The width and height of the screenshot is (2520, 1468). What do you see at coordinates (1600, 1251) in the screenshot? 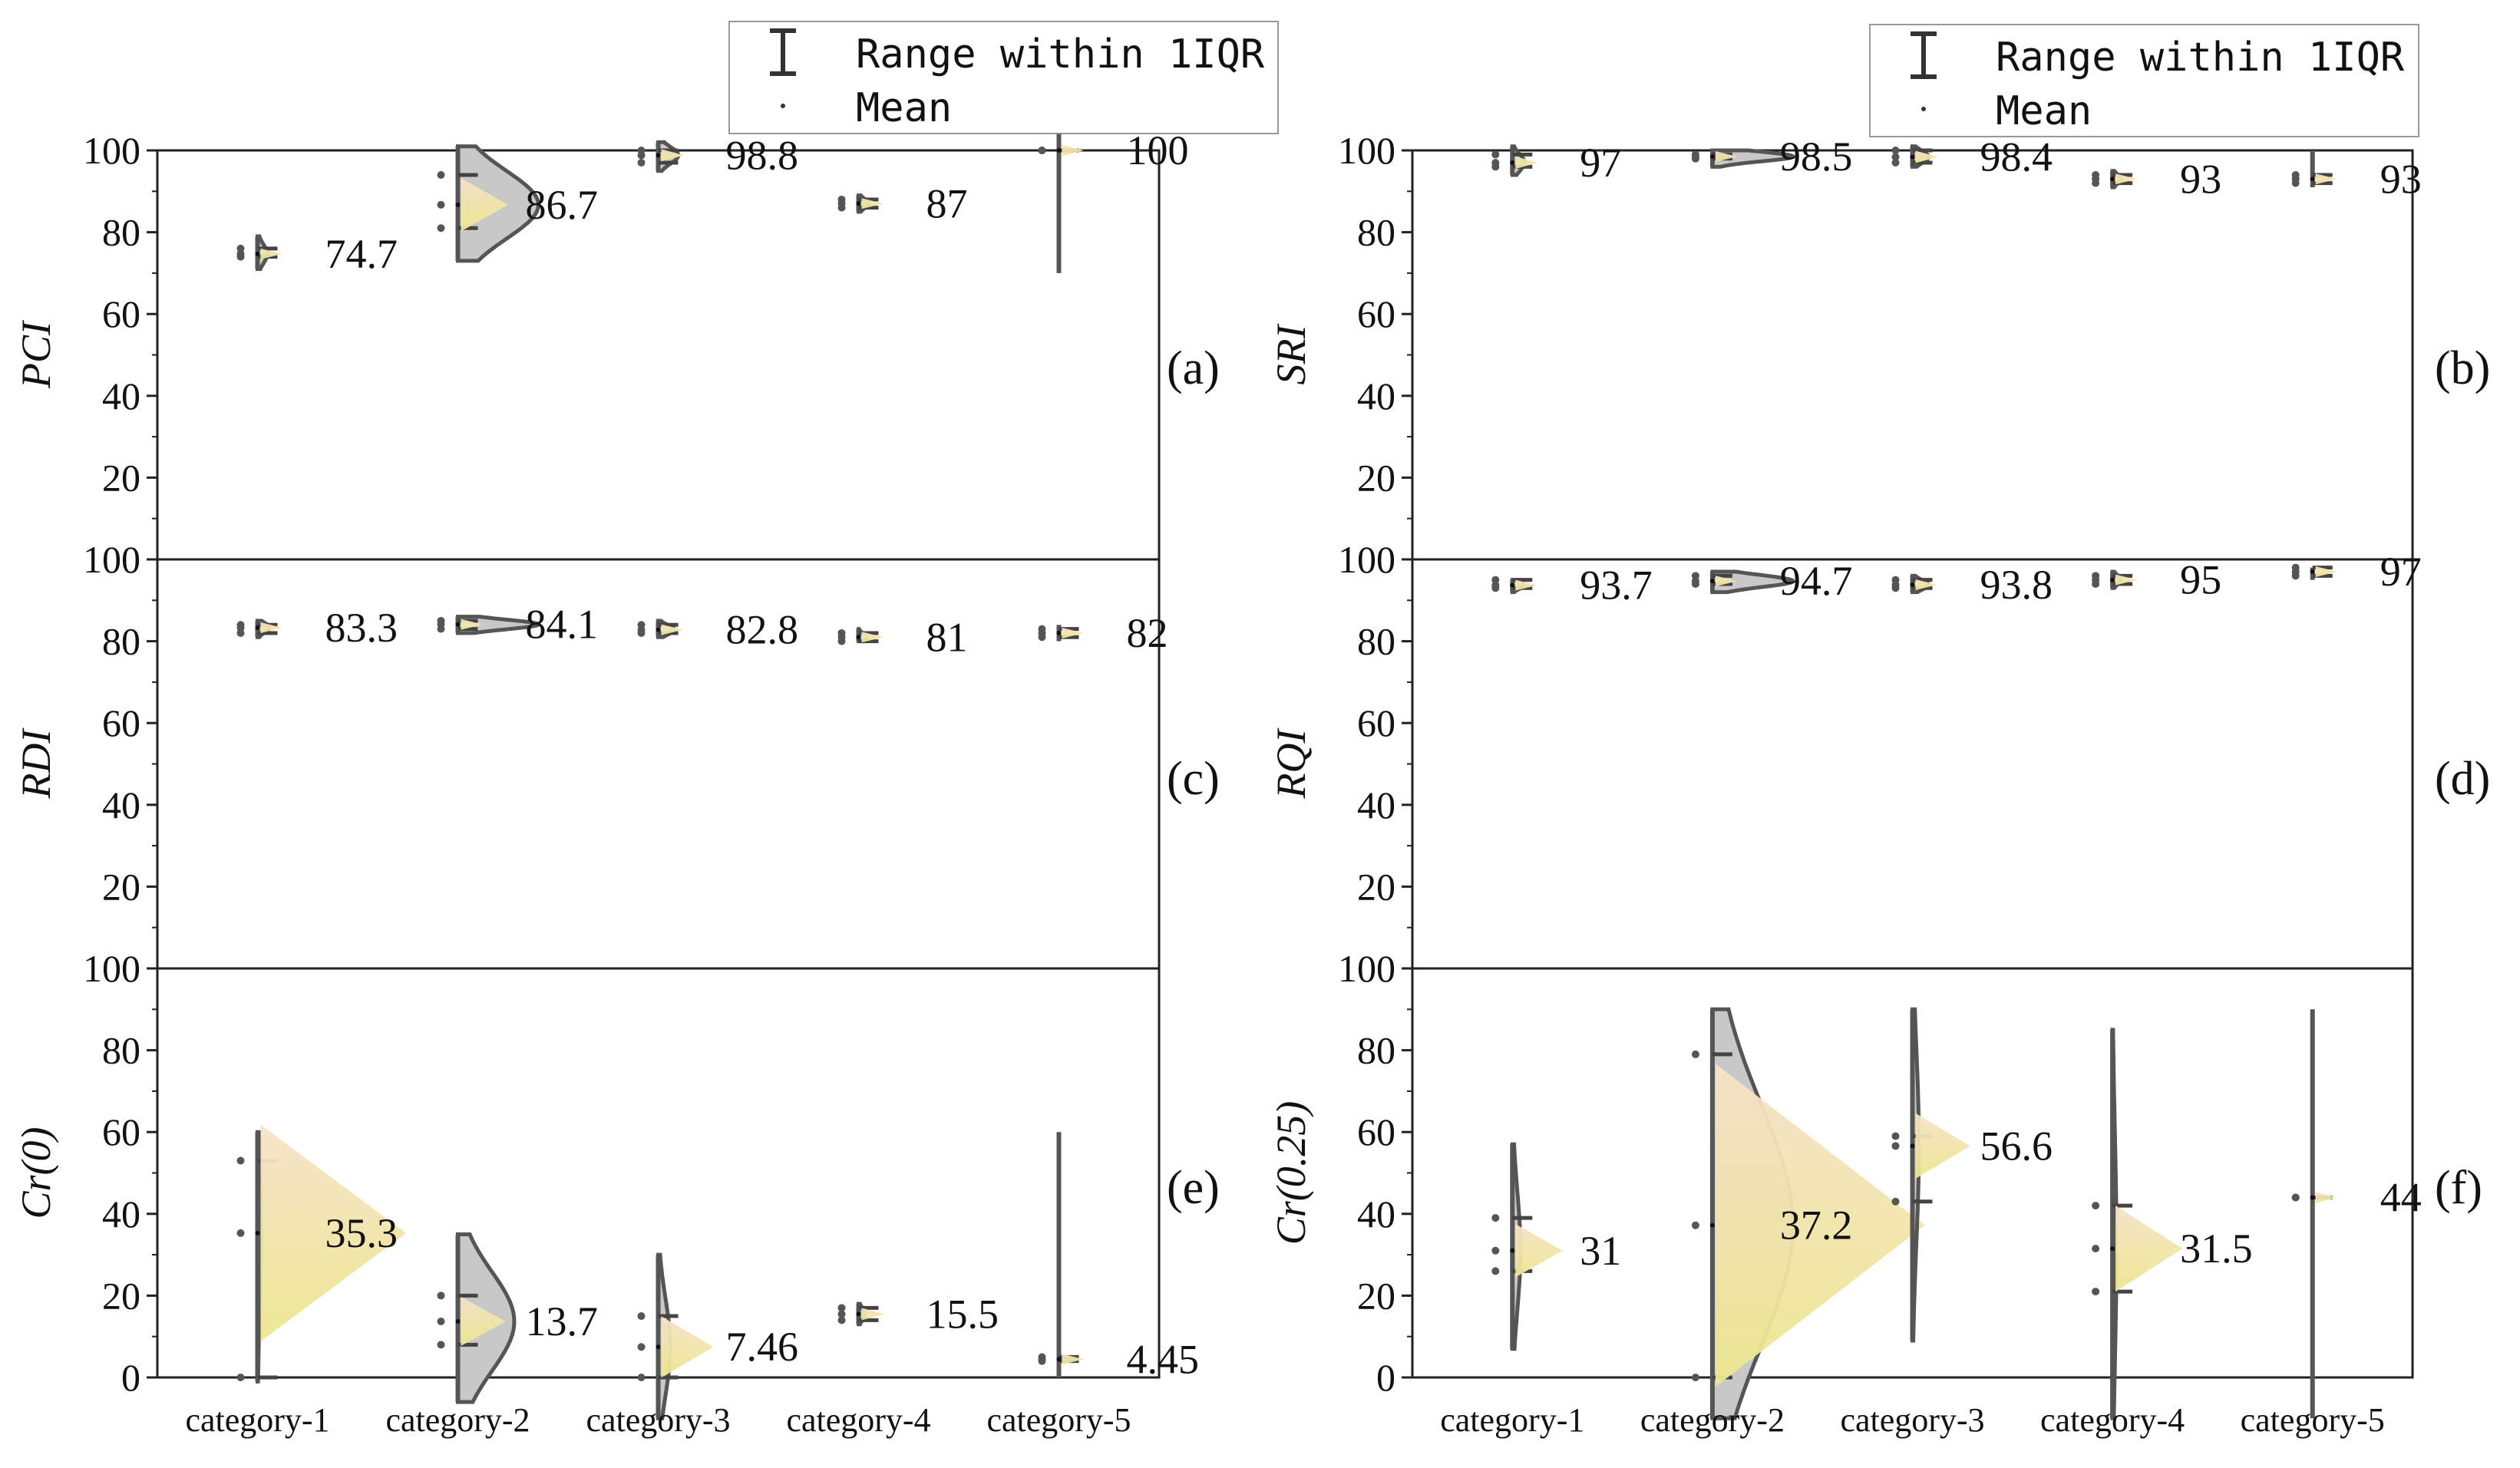
I see `mean-label: 31` at bounding box center [1600, 1251].